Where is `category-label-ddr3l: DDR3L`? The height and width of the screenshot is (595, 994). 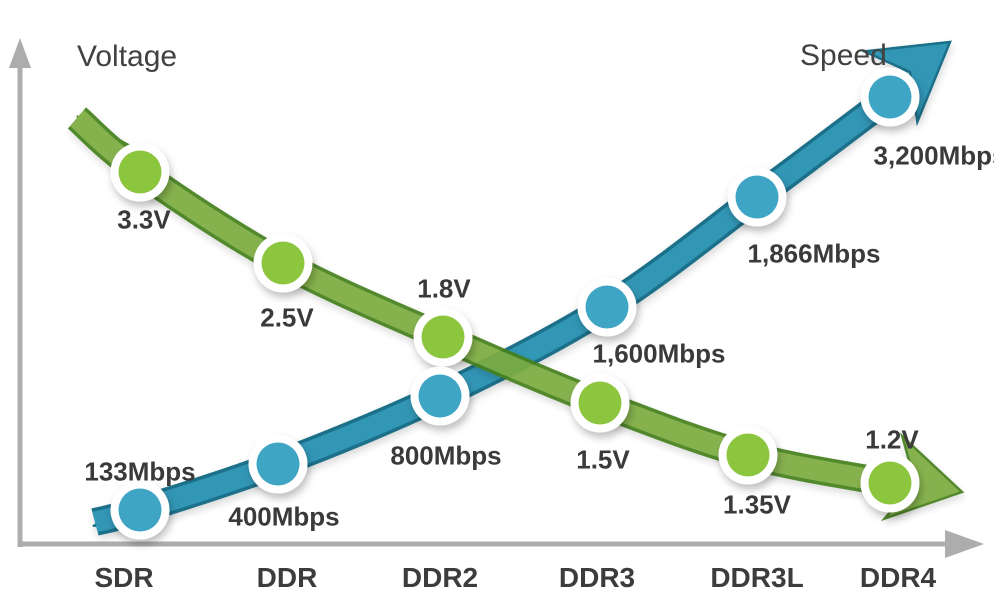 category-label-ddr3l: DDR3L is located at coordinates (757, 577).